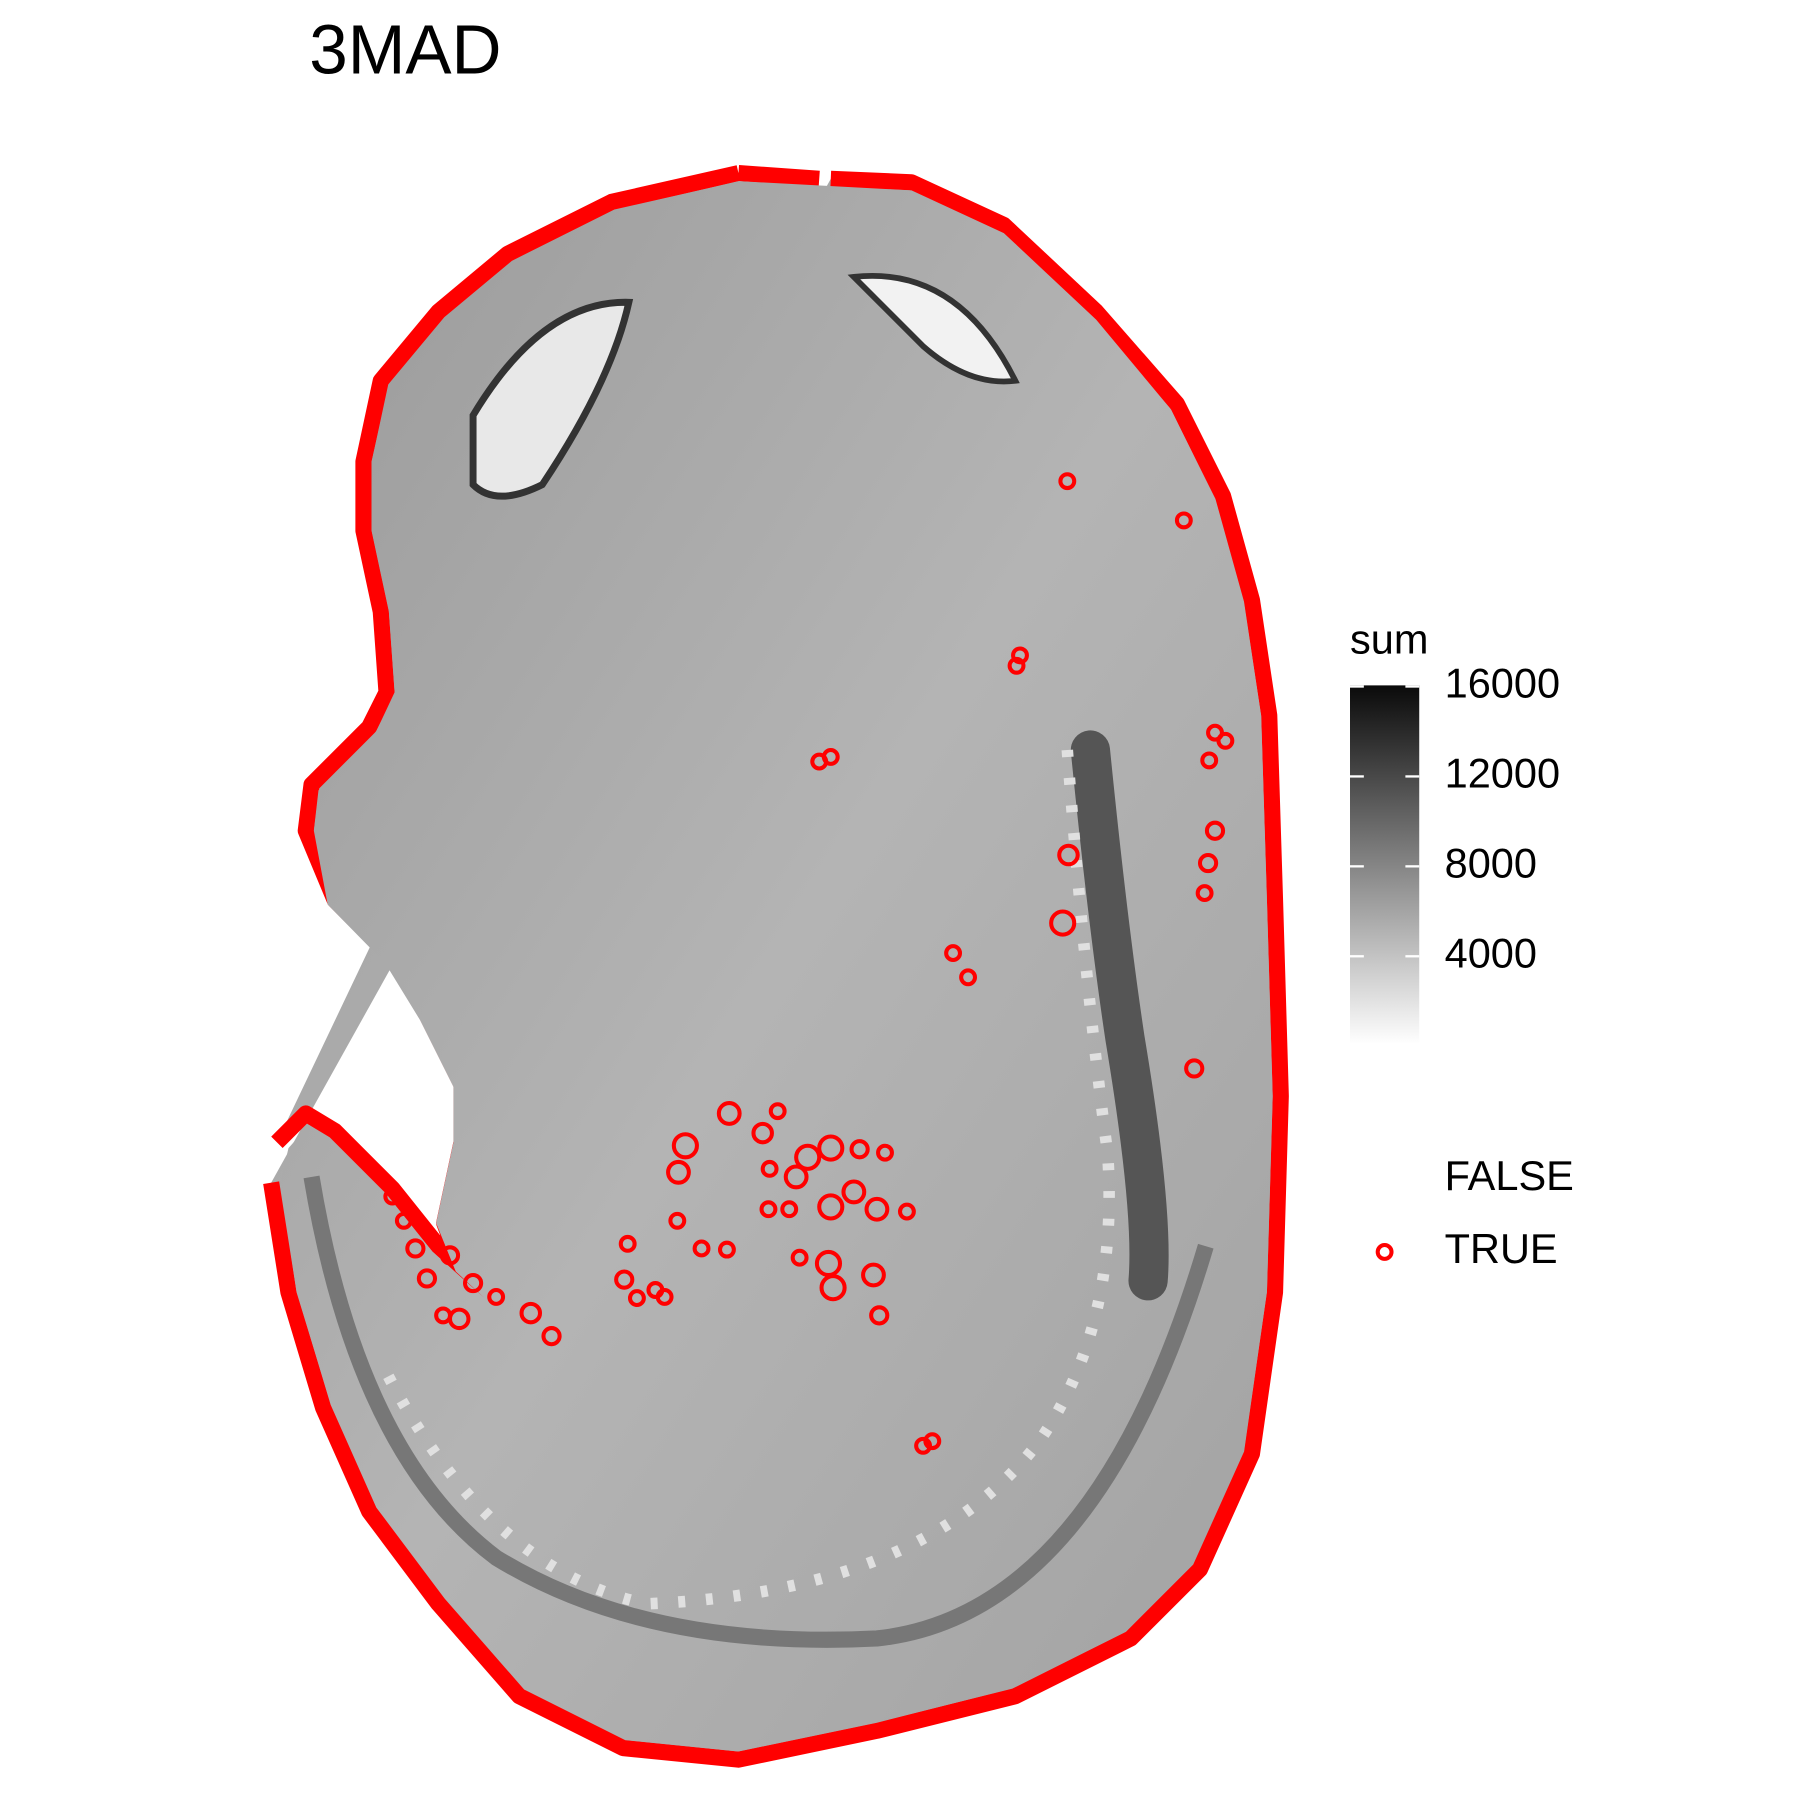  What do you see at coordinates (1491, 952) in the screenshot?
I see `colorbar-tick-label: 4000` at bounding box center [1491, 952].